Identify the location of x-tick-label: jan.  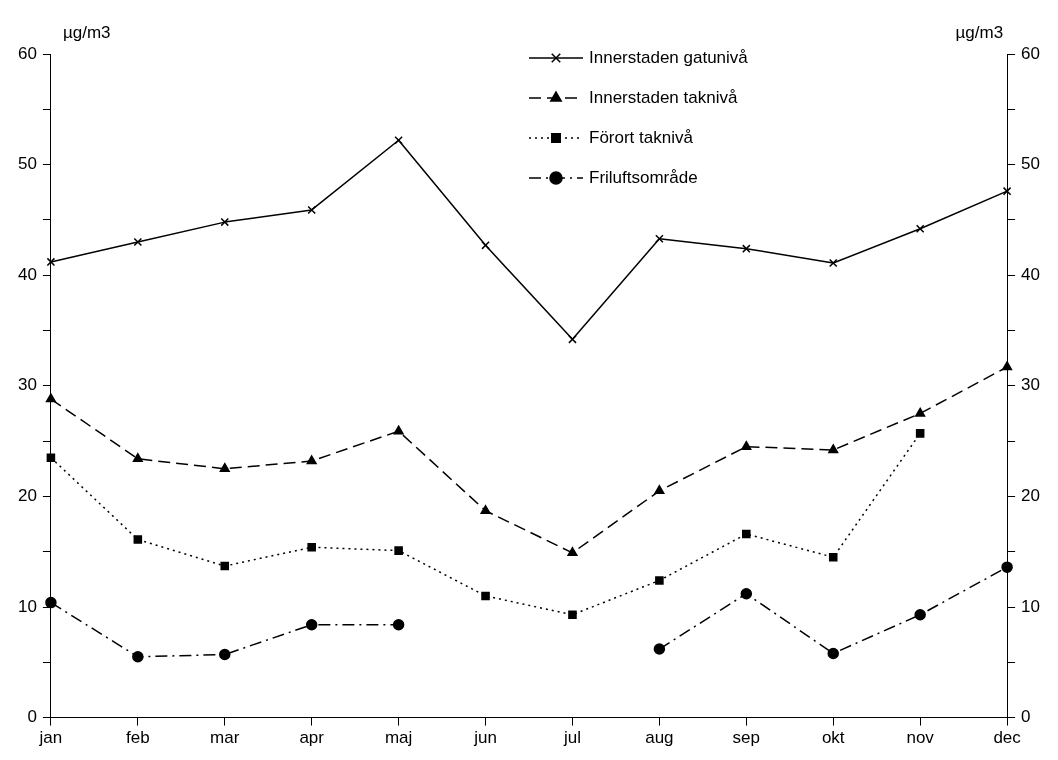
(50, 738).